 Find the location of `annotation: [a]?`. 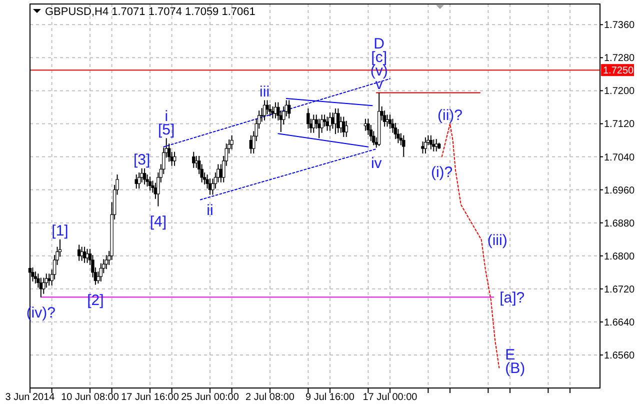

annotation: [a]? is located at coordinates (512, 297).